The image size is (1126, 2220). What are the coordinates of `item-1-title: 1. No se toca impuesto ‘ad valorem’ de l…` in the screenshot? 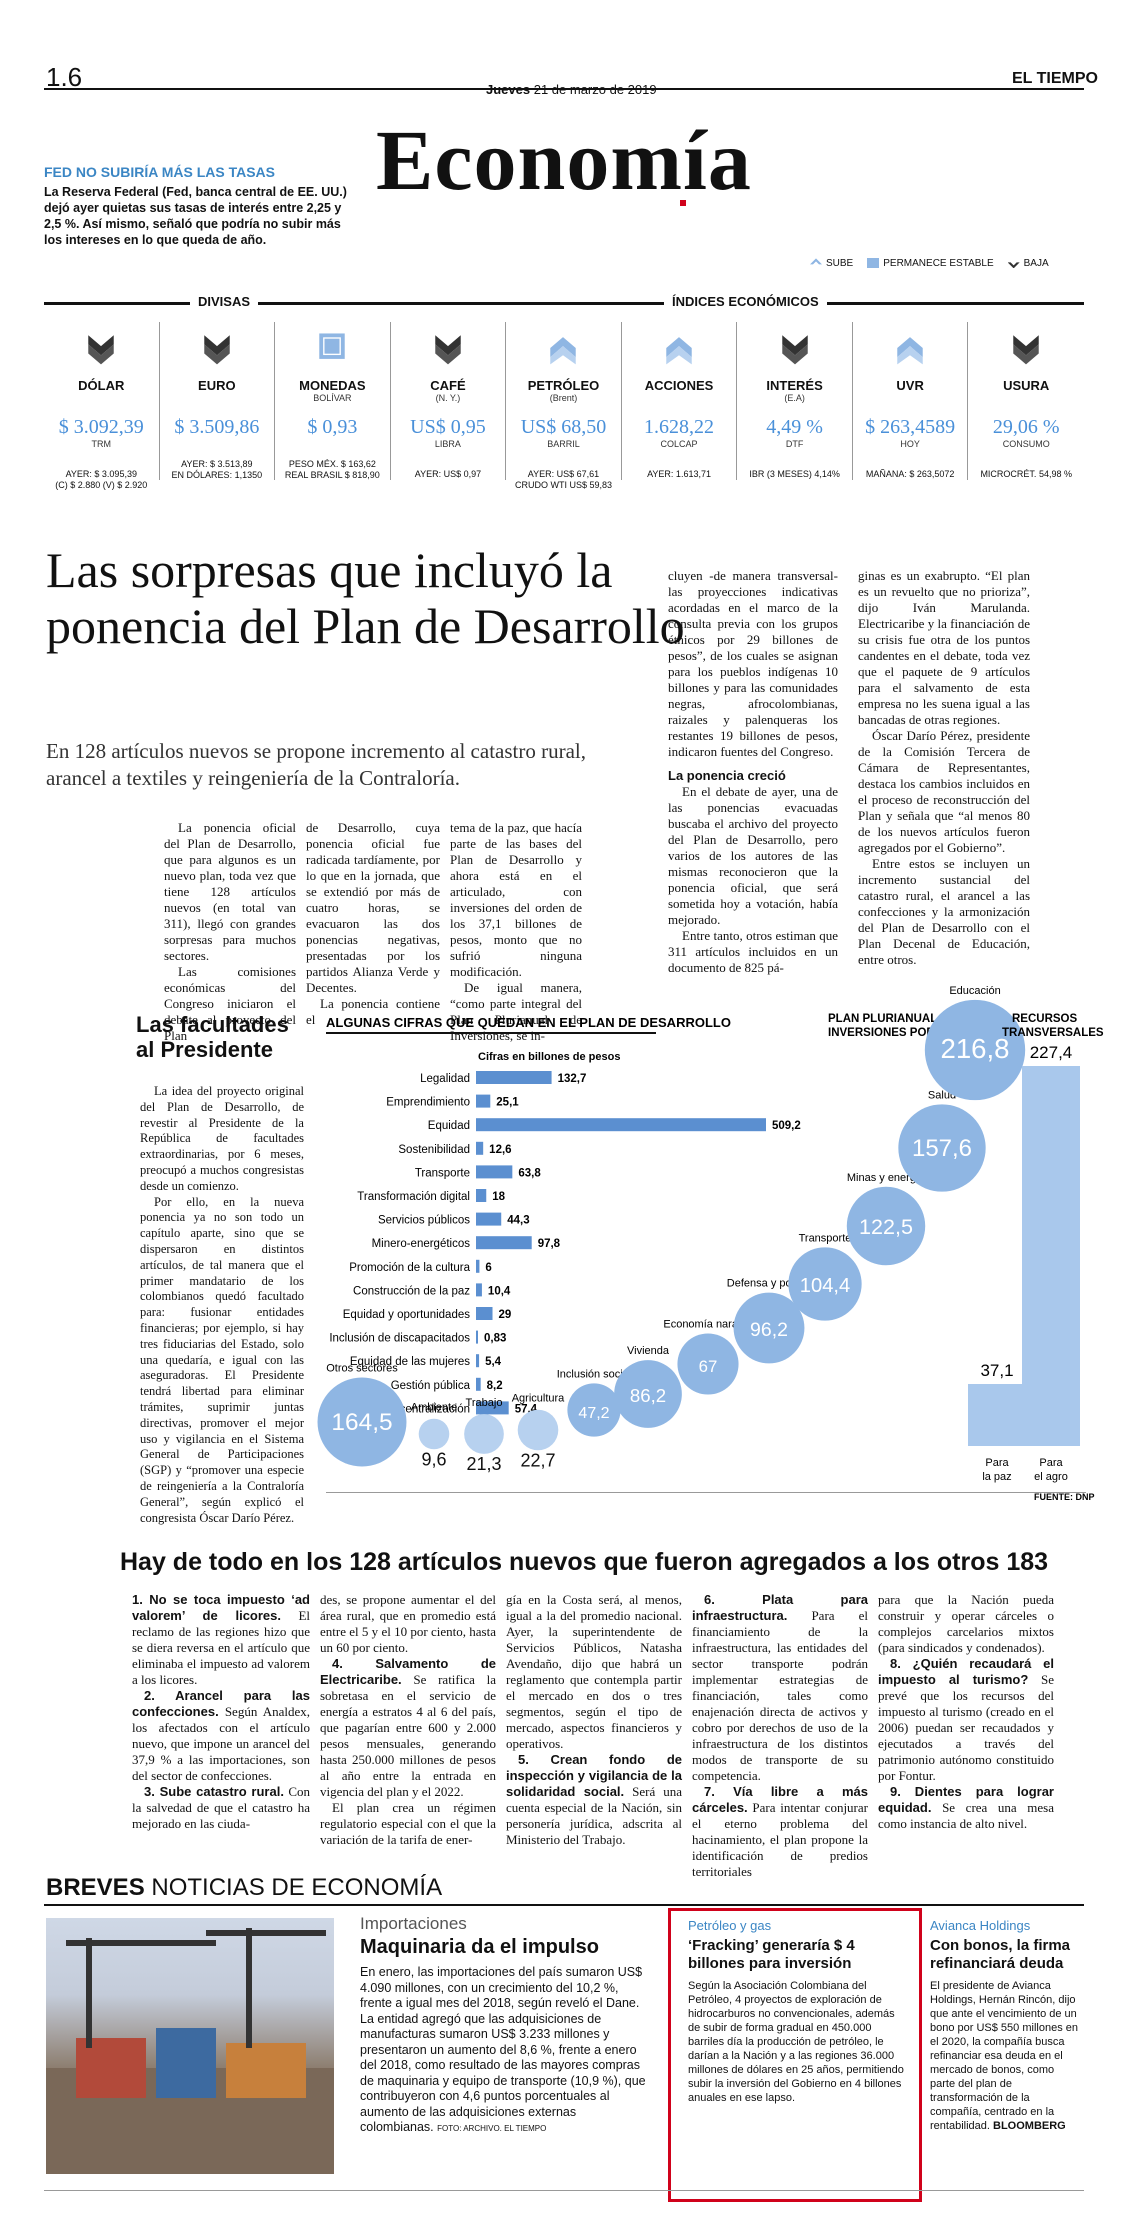 It's located at (221, 1607).